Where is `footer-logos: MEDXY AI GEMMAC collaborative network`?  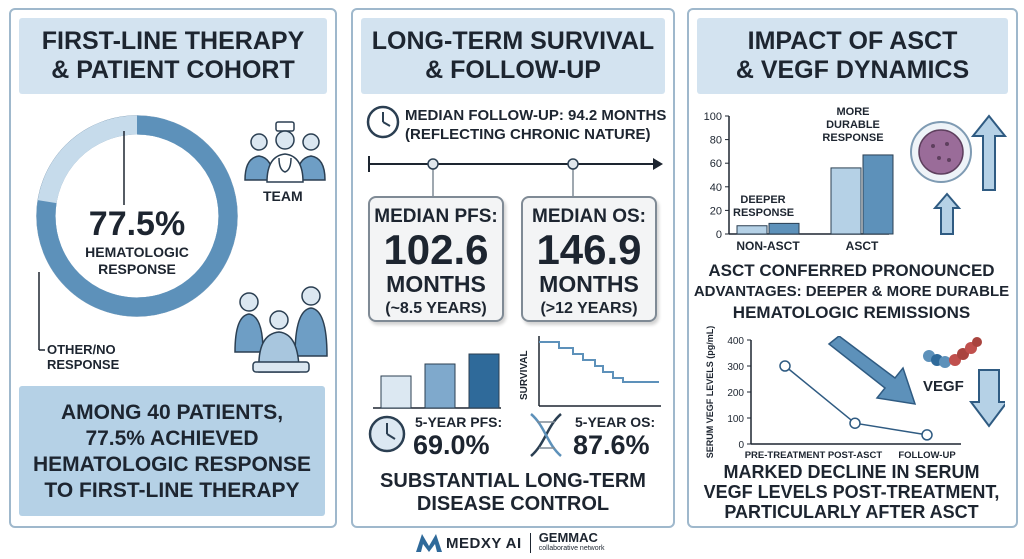 footer-logos: MEDXY AI GEMMAC collaborative network is located at coordinates (510, 543).